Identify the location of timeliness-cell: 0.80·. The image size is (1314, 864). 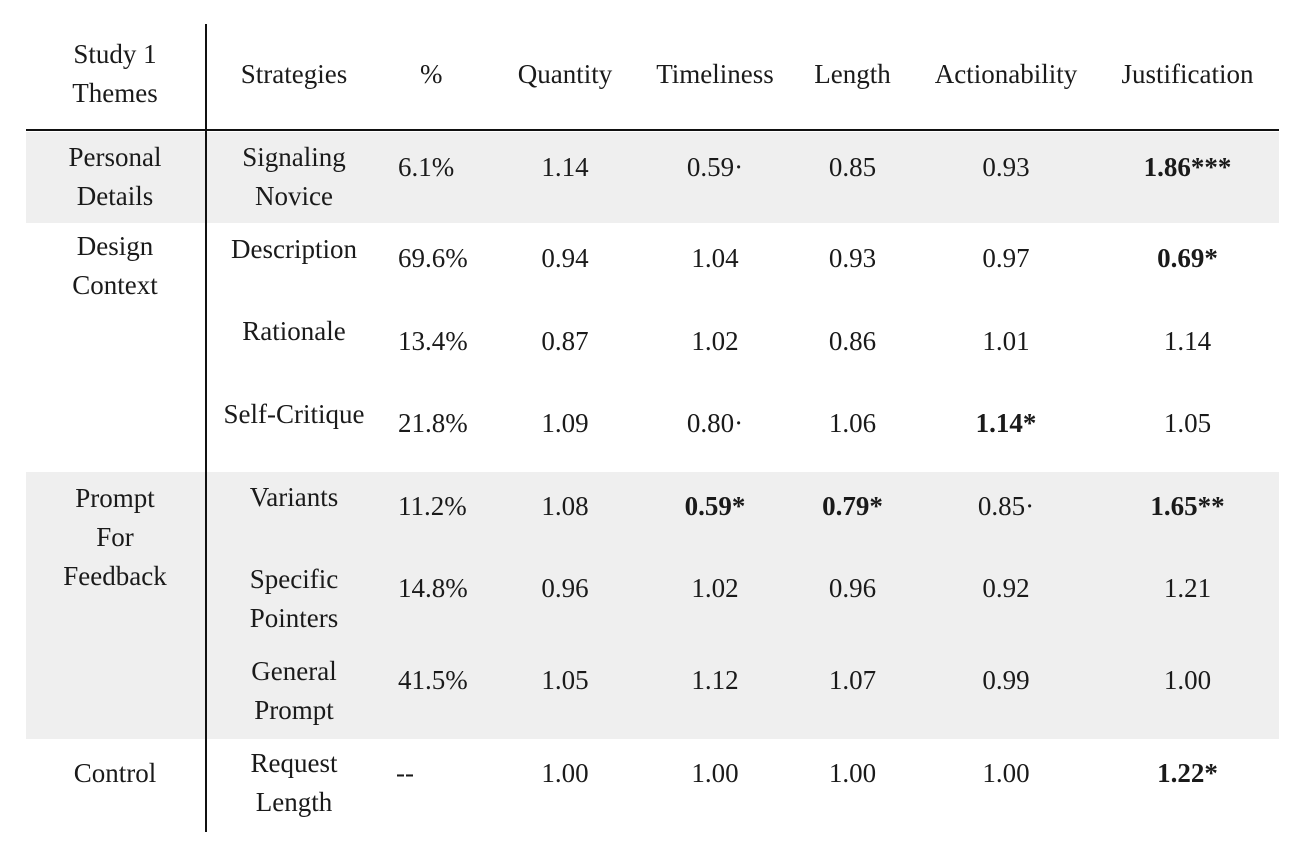
(715, 423).